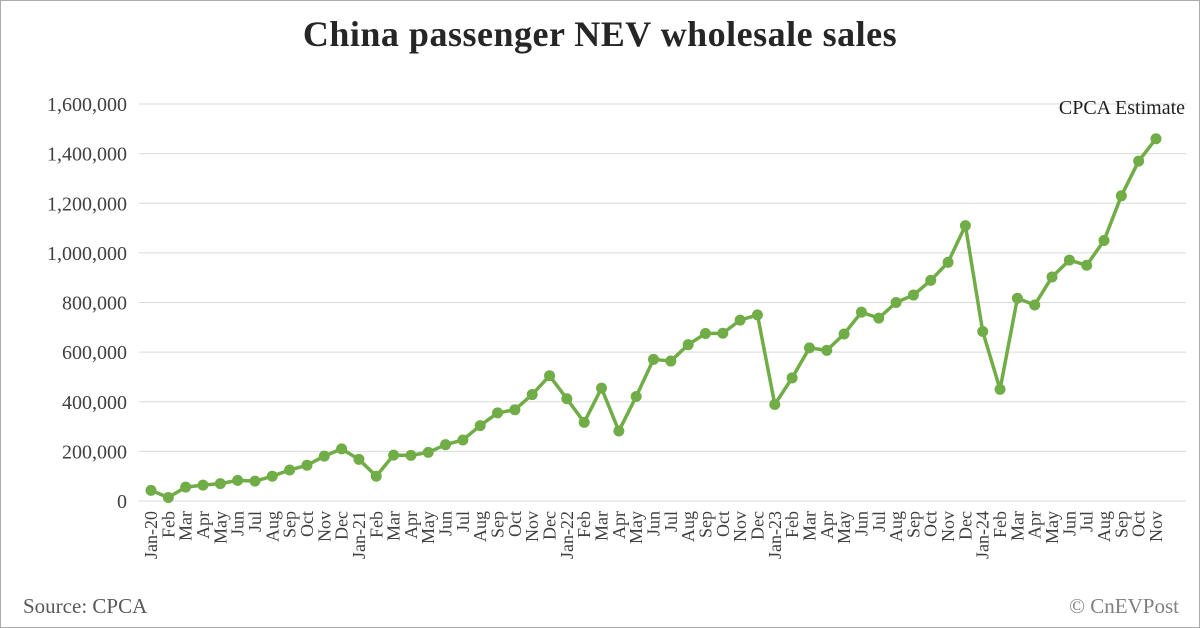  I want to click on chart-title: China passenger NEV wholesale sales, so click(600, 34).